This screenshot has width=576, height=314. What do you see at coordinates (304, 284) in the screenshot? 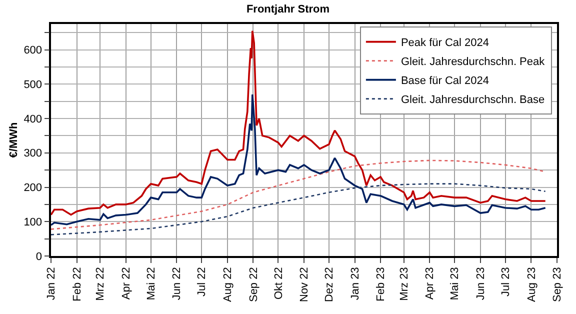
I see `x-tick-label: Nov 22` at bounding box center [304, 284].